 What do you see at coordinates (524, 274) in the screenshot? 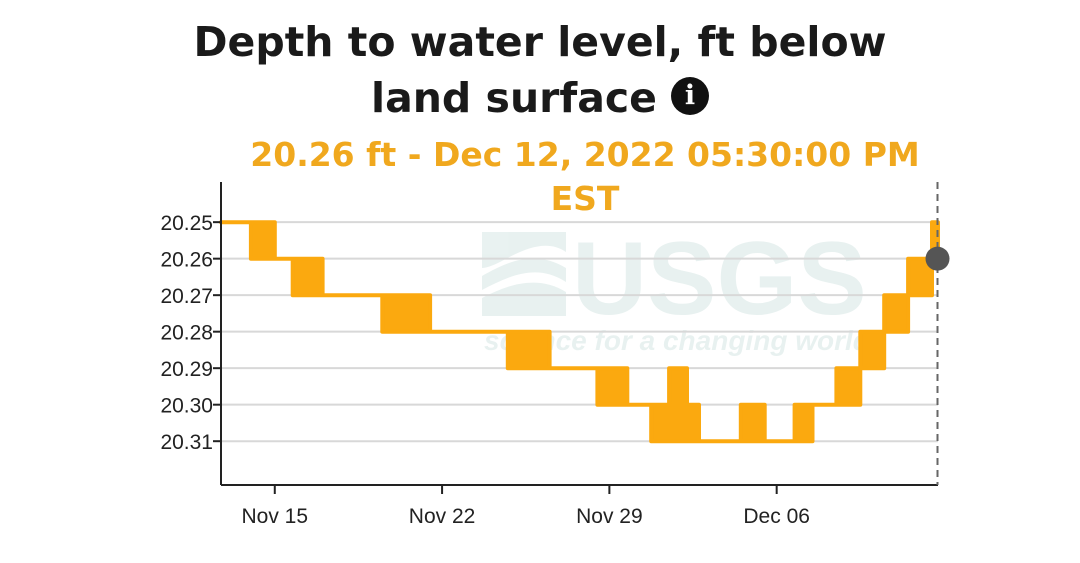
I see `usgs-logo-waves-icon` at bounding box center [524, 274].